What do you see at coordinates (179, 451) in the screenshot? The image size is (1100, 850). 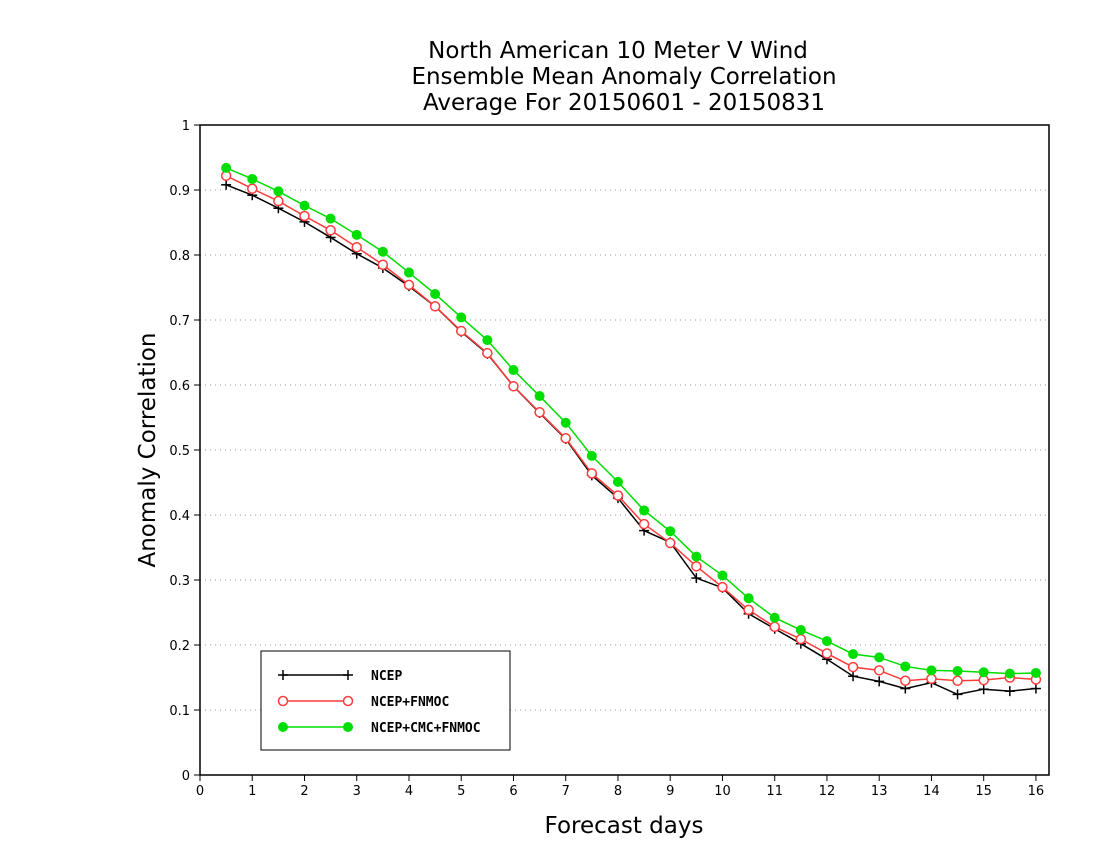 I see `y-tick-label: 0.5` at bounding box center [179, 451].